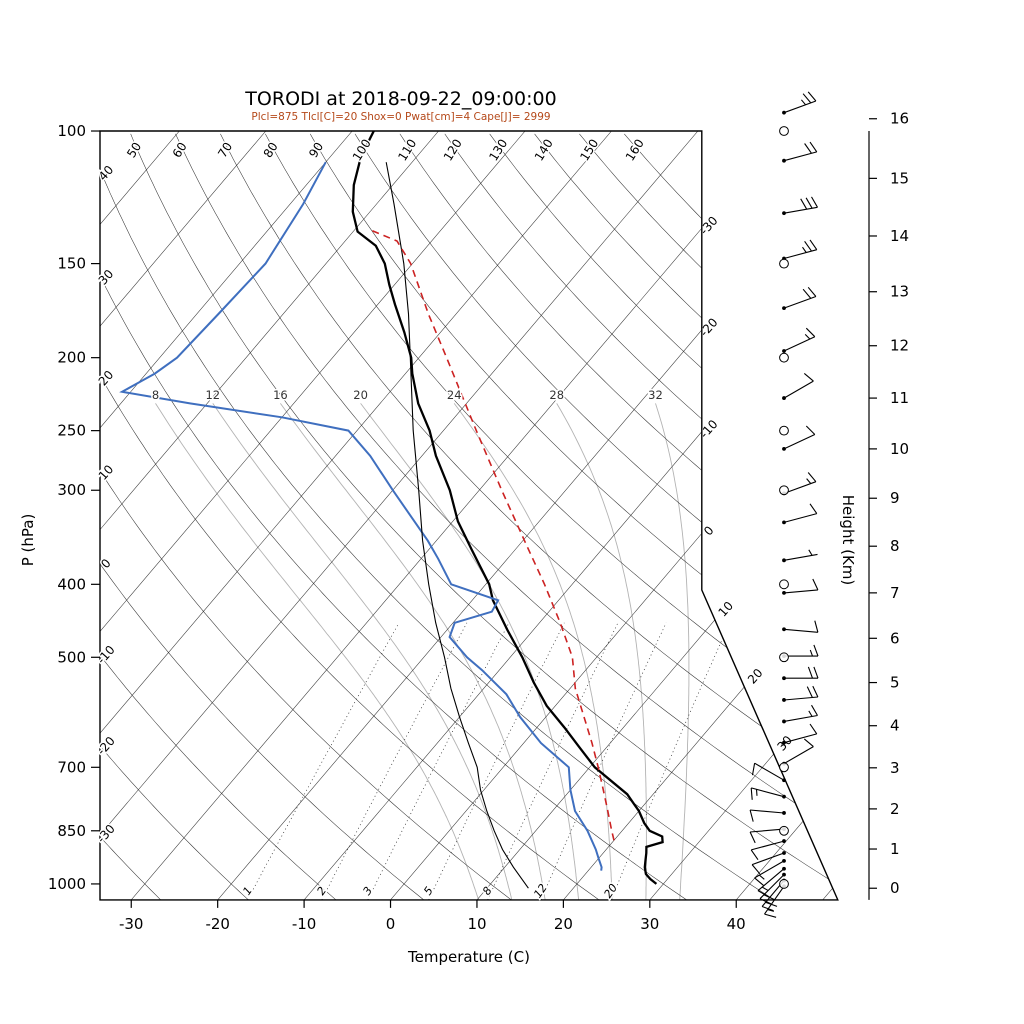 The width and height of the screenshot is (1024, 1024). What do you see at coordinates (635, 150) in the screenshot?
I see `dry-adiabat-label: 160` at bounding box center [635, 150].